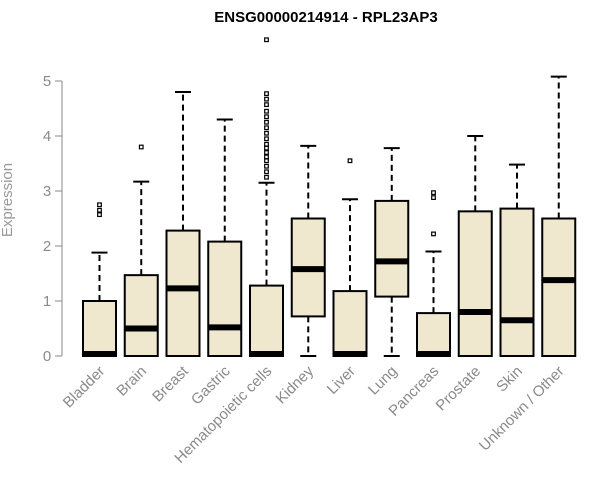  What do you see at coordinates (47, 246) in the screenshot?
I see `y-tick-label: 2` at bounding box center [47, 246].